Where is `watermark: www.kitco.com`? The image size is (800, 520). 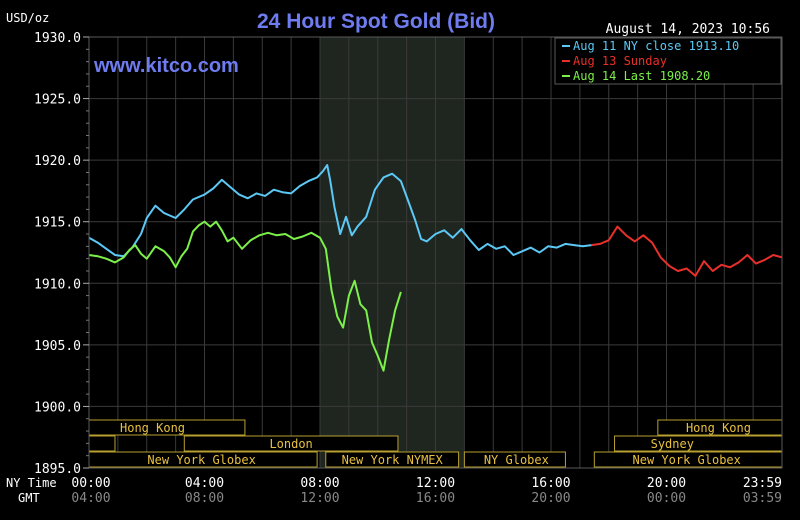
watermark: www.kitco.com is located at coordinates (166, 66).